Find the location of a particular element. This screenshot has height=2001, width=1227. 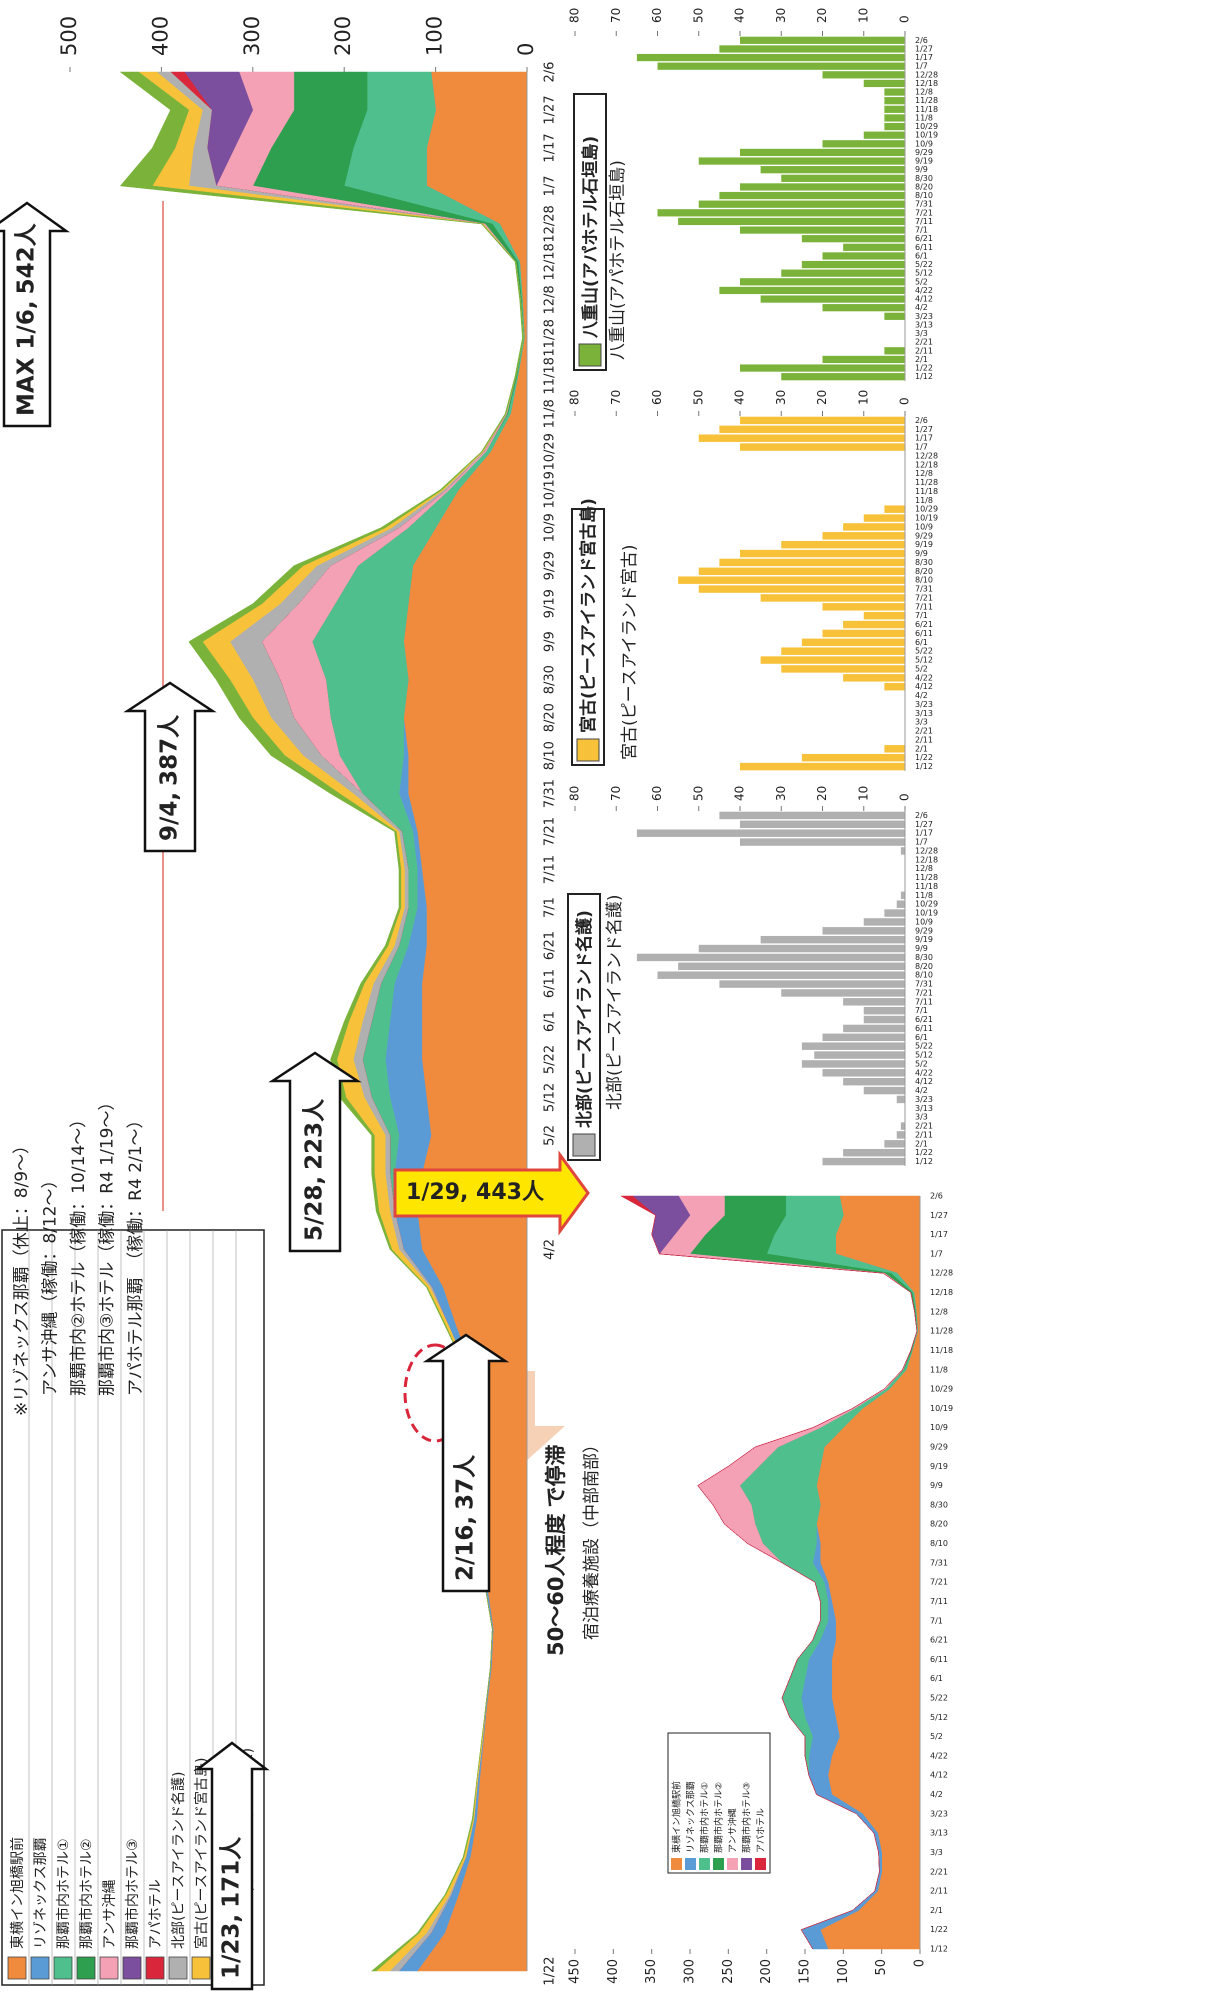

x-tick-label: 5/12 is located at coordinates (924, 660).